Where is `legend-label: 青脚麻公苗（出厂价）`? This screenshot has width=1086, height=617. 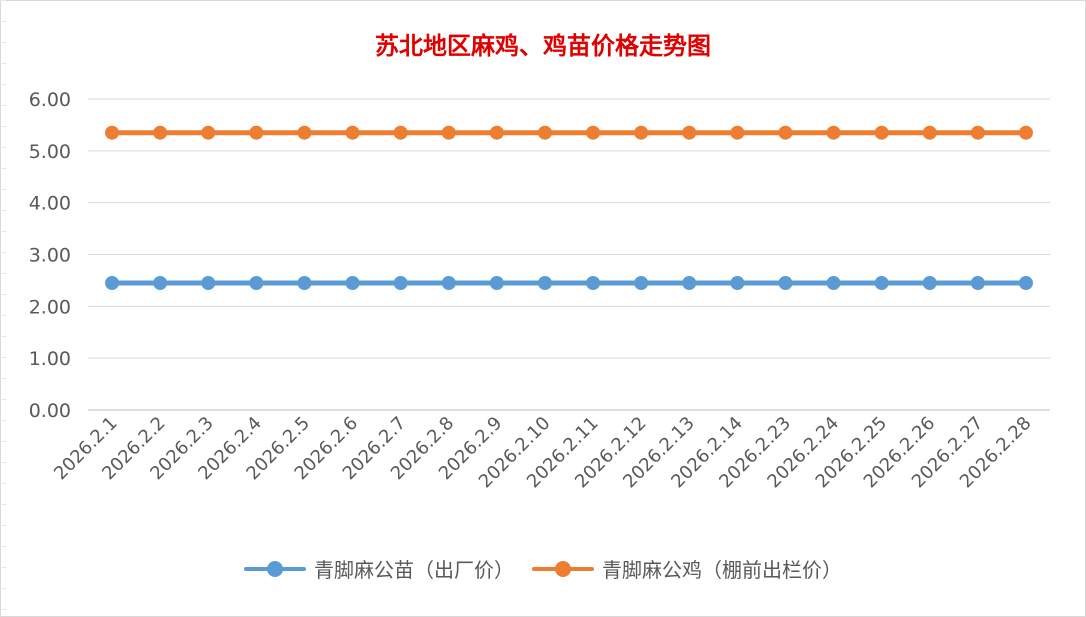 legend-label: 青脚麻公苗（出厂价） is located at coordinates (414, 570).